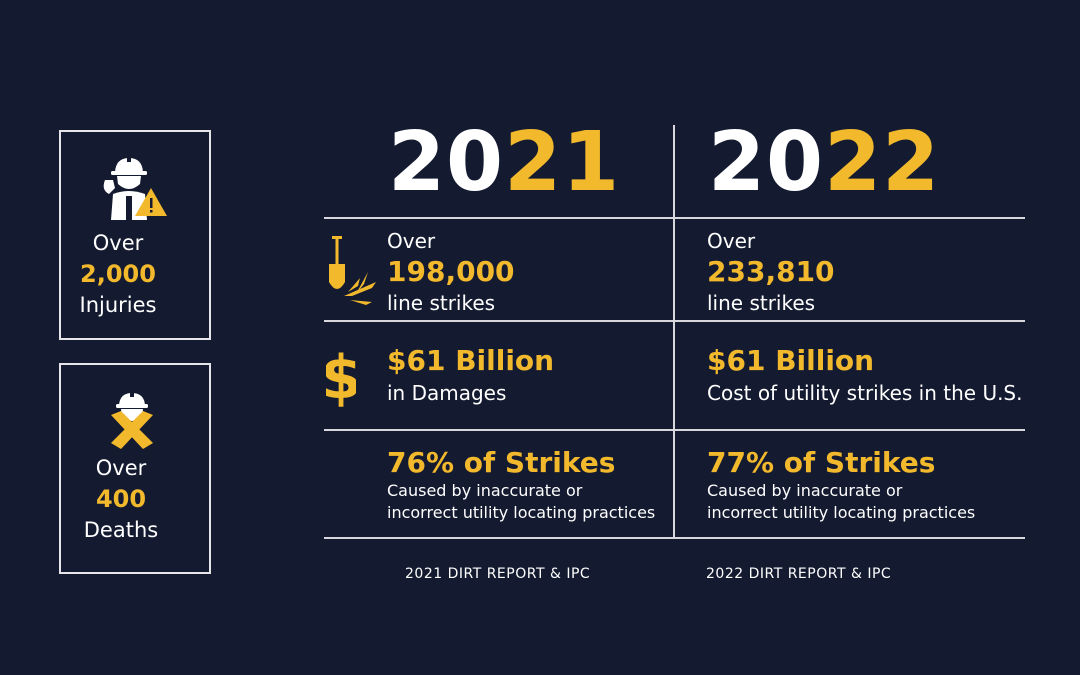  Describe the element at coordinates (761, 303) in the screenshot. I see `line-strikes-2022-label: line strikes` at that location.